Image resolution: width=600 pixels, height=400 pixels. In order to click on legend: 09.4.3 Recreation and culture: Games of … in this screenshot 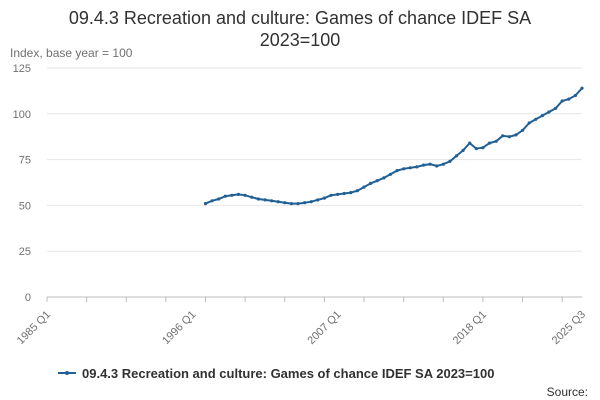, I will do `click(276, 373)`.